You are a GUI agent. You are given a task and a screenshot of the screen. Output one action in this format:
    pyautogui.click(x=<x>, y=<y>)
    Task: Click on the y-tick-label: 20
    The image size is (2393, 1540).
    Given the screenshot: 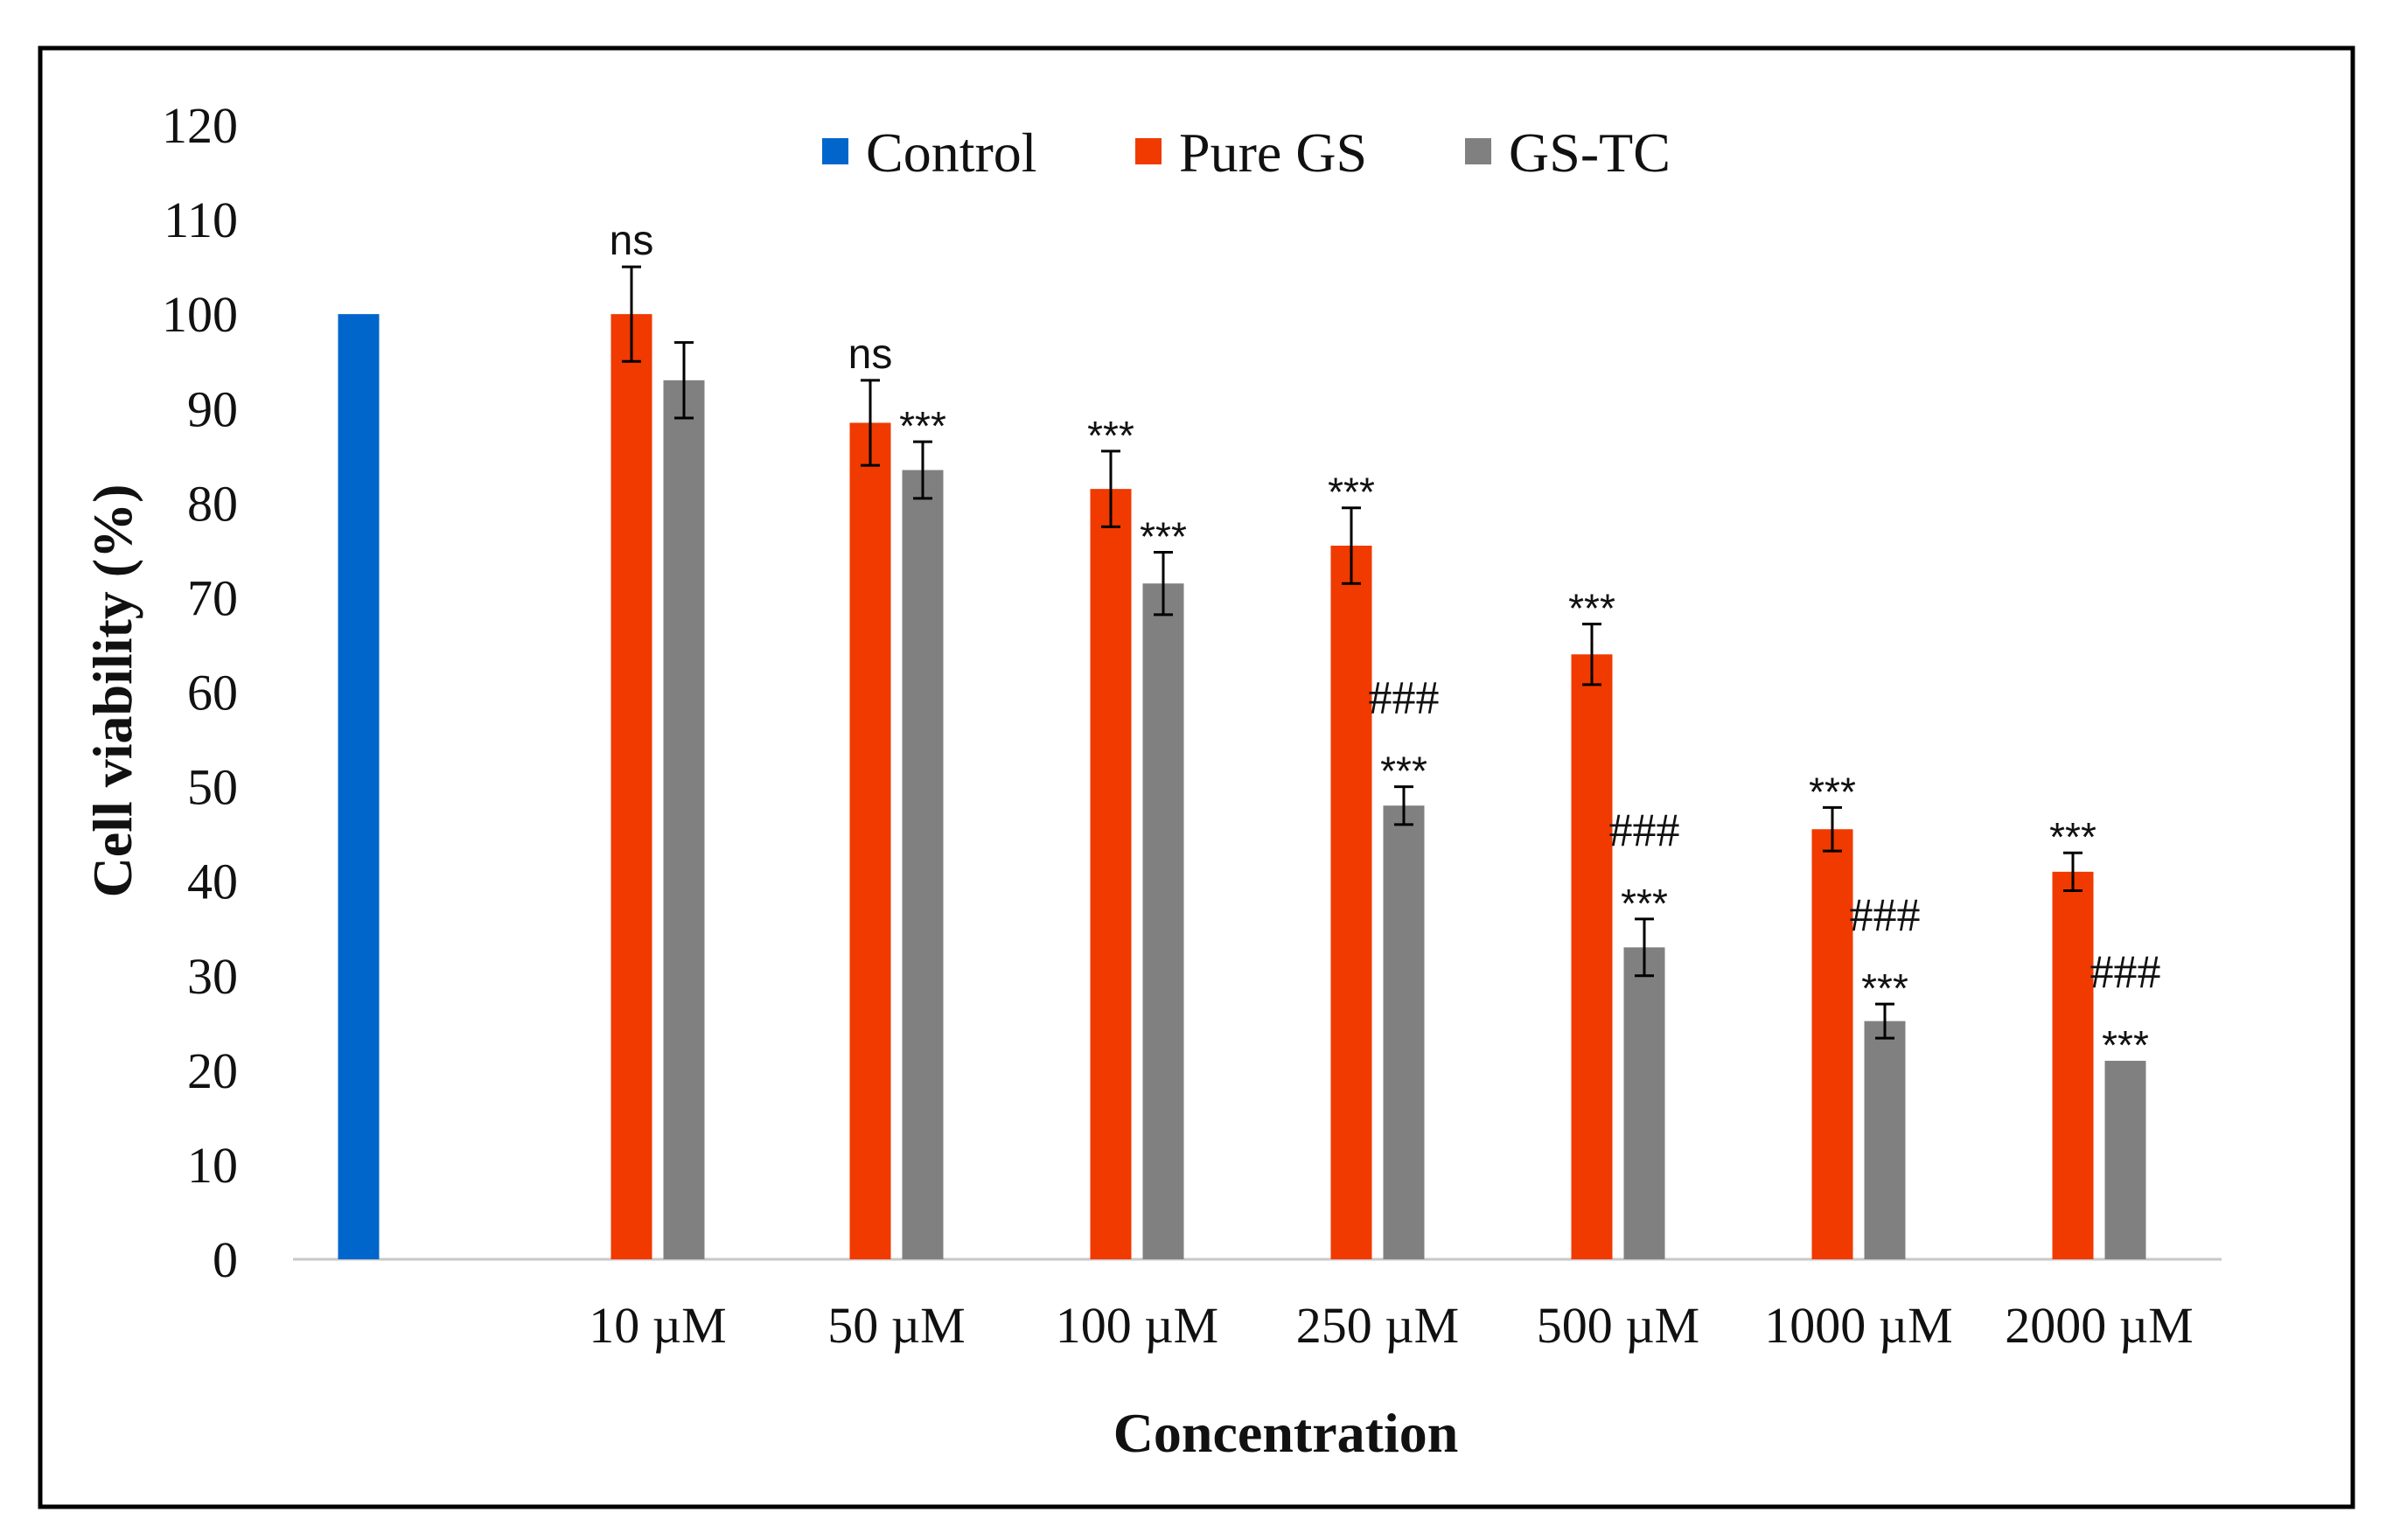 What is the action you would take?
    pyautogui.click(x=213, y=1071)
    